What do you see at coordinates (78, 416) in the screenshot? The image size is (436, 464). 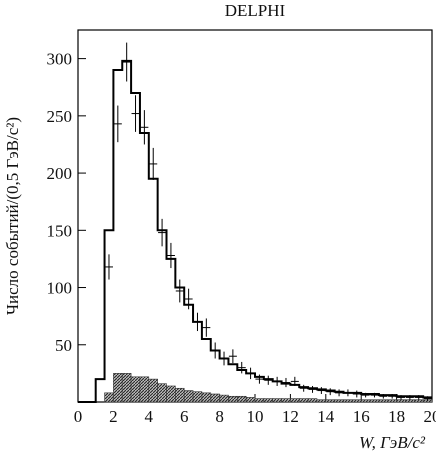 I see `x-tick-label: 0` at bounding box center [78, 416].